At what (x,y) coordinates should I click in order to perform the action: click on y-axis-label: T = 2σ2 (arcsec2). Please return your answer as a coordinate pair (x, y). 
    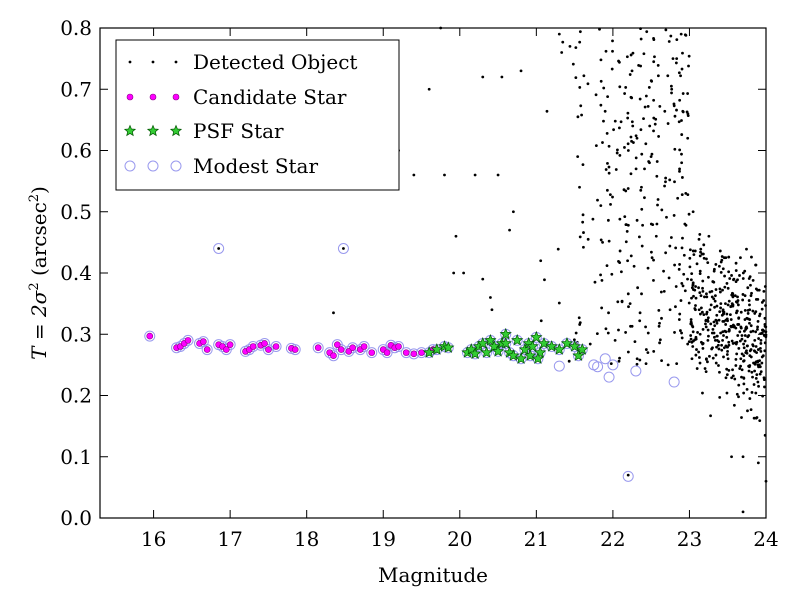
    Looking at the image, I should click on (39, 273).